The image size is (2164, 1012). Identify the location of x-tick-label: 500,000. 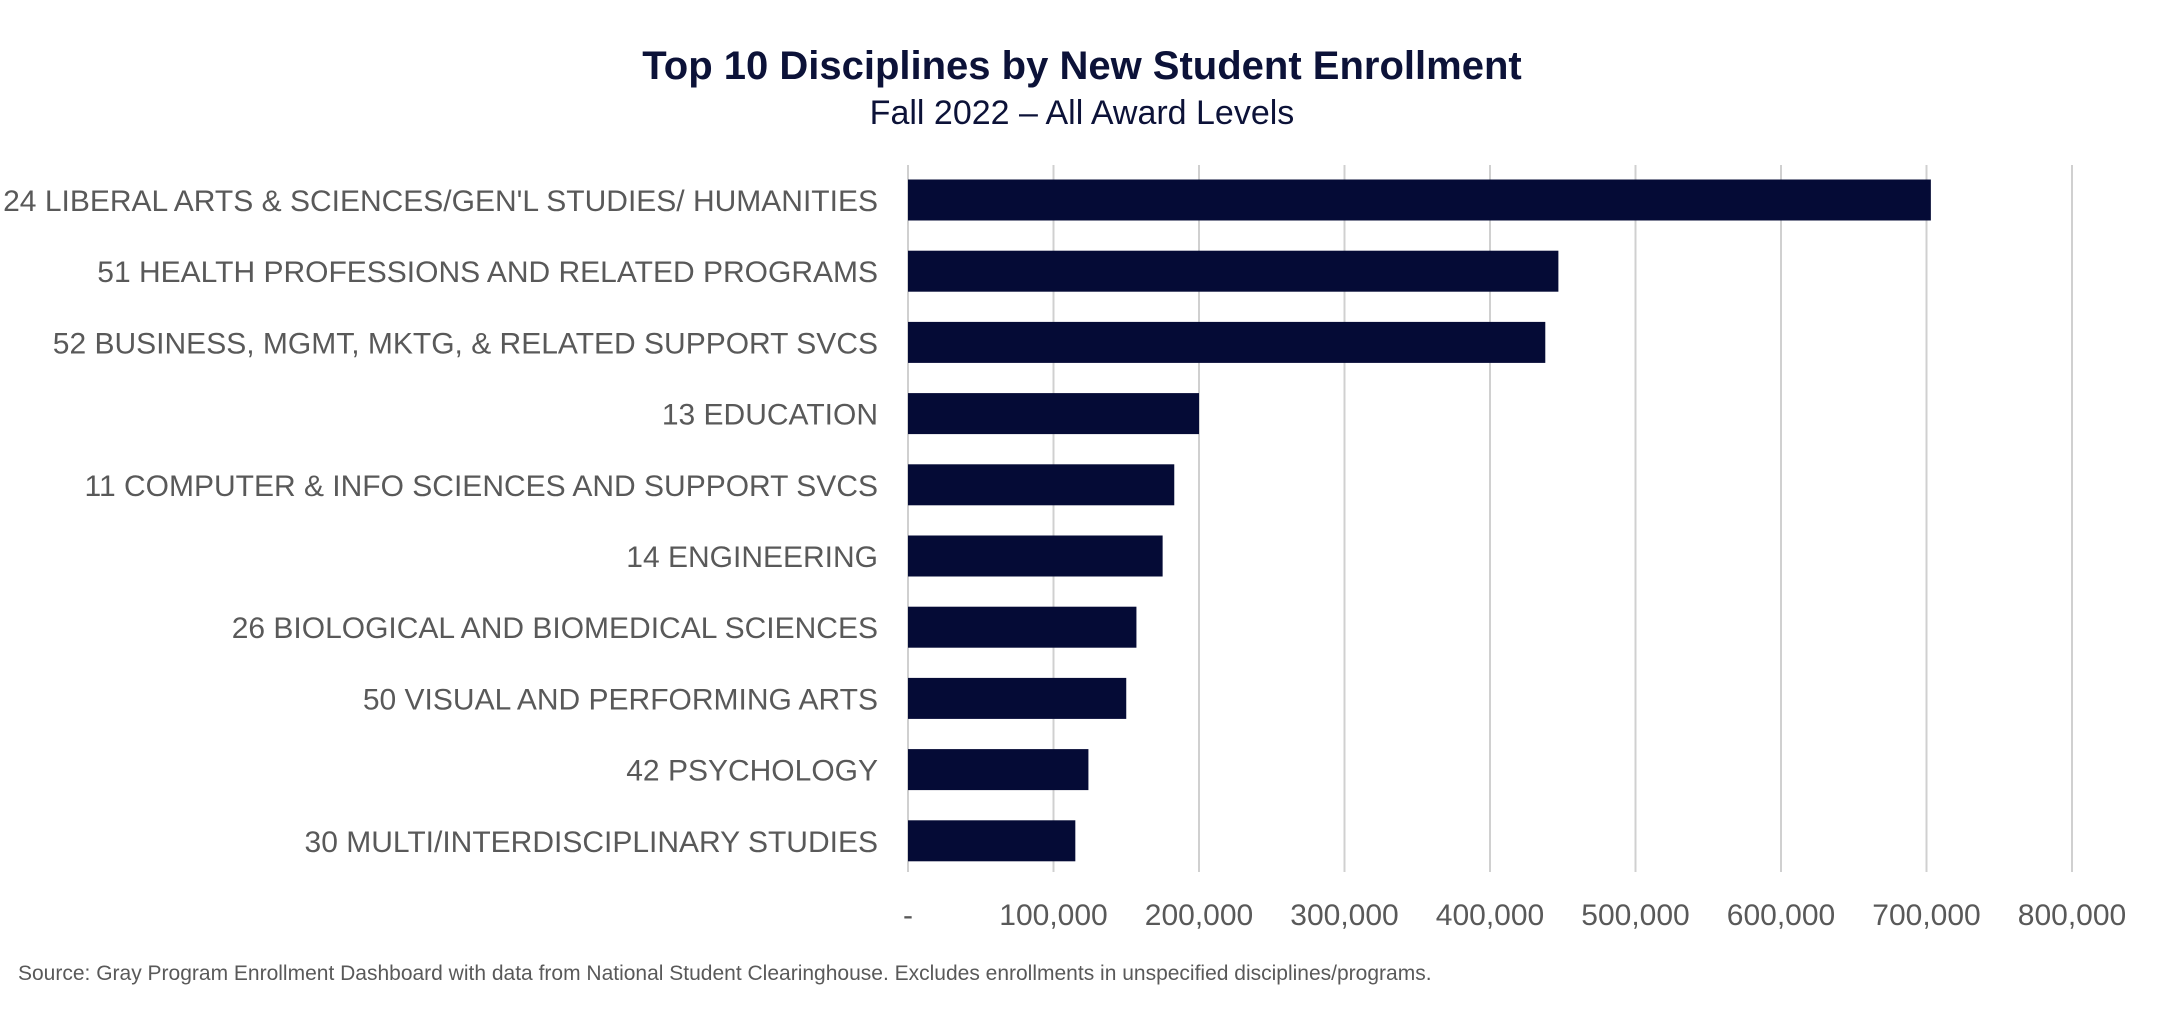
(1635, 915).